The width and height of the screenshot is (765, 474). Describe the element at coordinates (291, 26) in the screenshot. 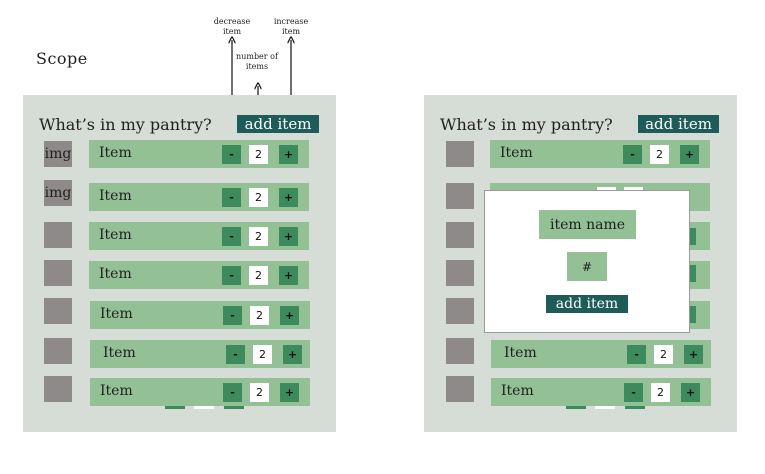

I see `annotation-increase: increase item` at that location.